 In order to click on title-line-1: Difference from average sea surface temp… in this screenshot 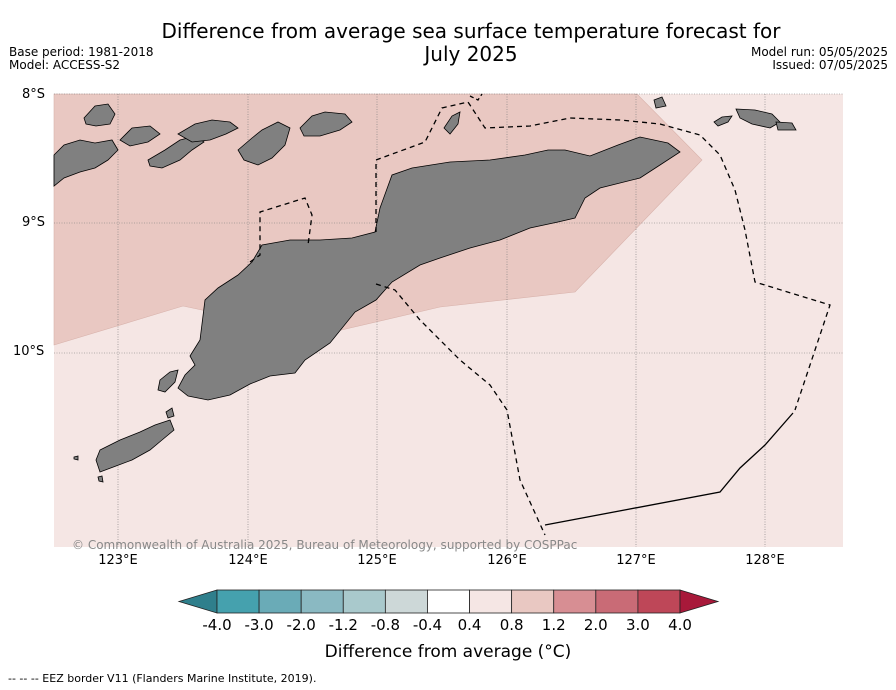, I will do `click(471, 31)`.